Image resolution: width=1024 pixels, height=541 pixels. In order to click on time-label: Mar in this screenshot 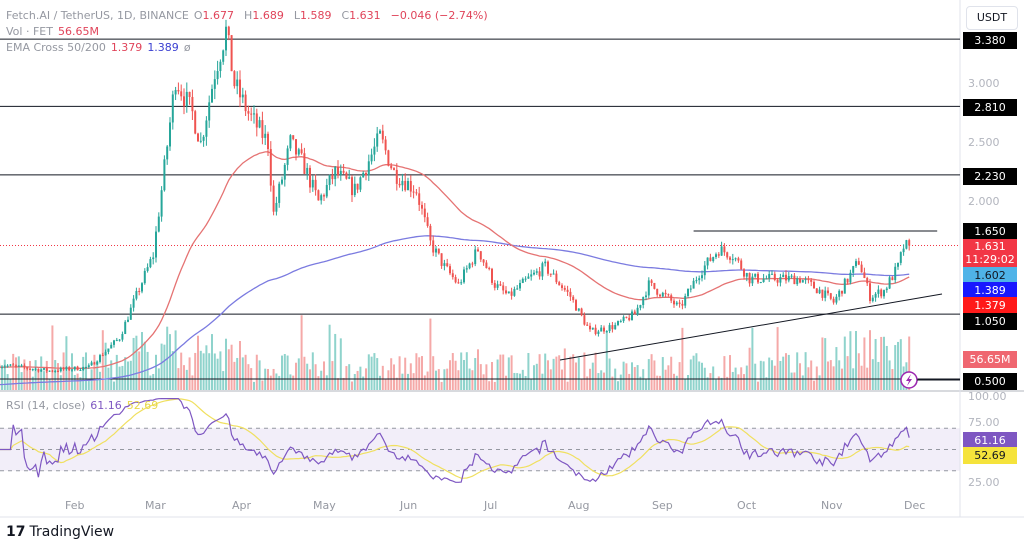, I will do `click(155, 505)`.